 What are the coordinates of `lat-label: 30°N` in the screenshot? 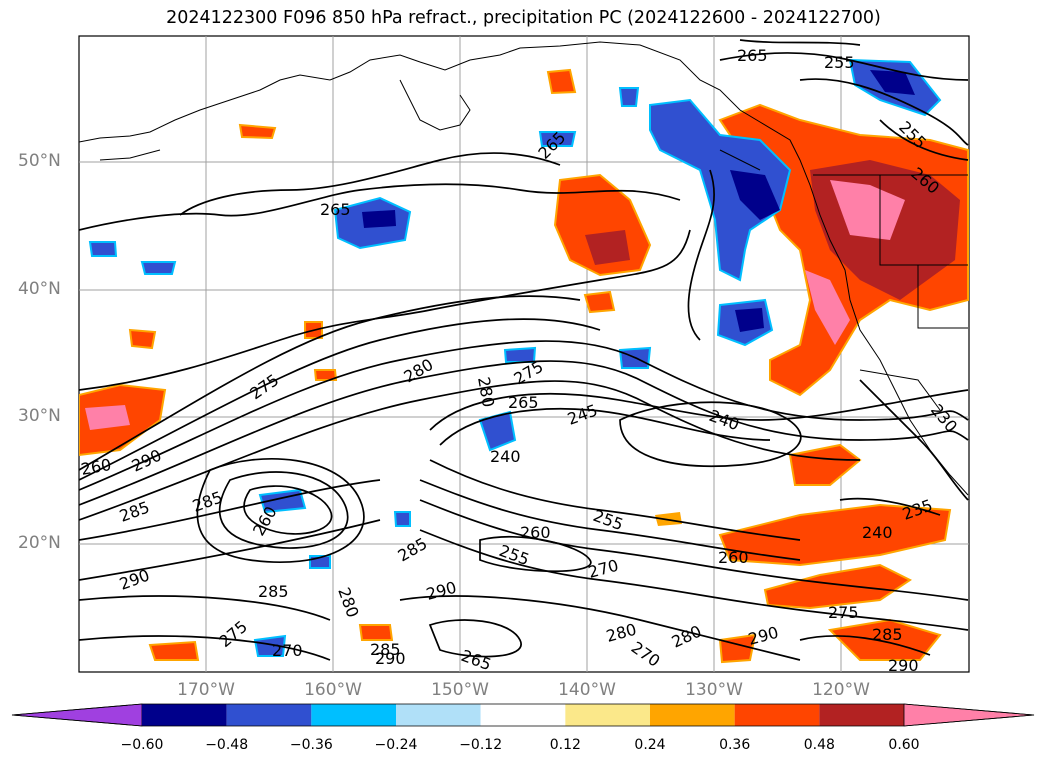 It's located at (39, 416).